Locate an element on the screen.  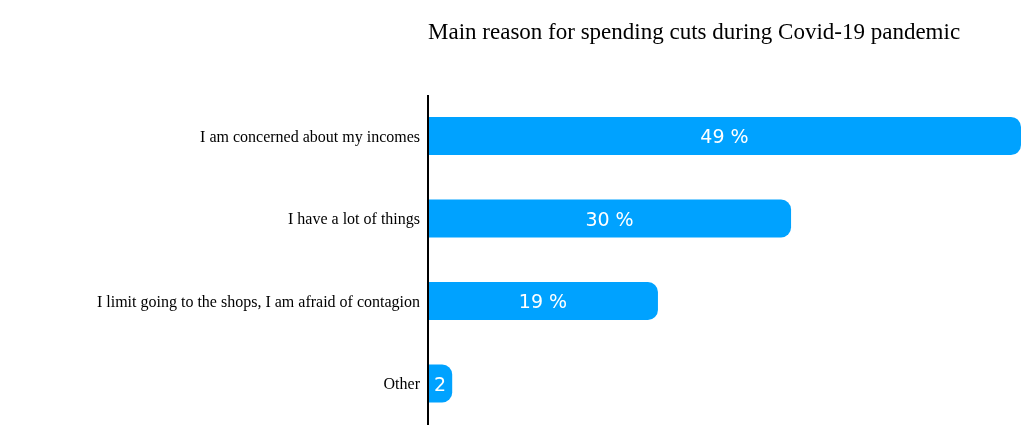
data-label: 19 % is located at coordinates (543, 301).